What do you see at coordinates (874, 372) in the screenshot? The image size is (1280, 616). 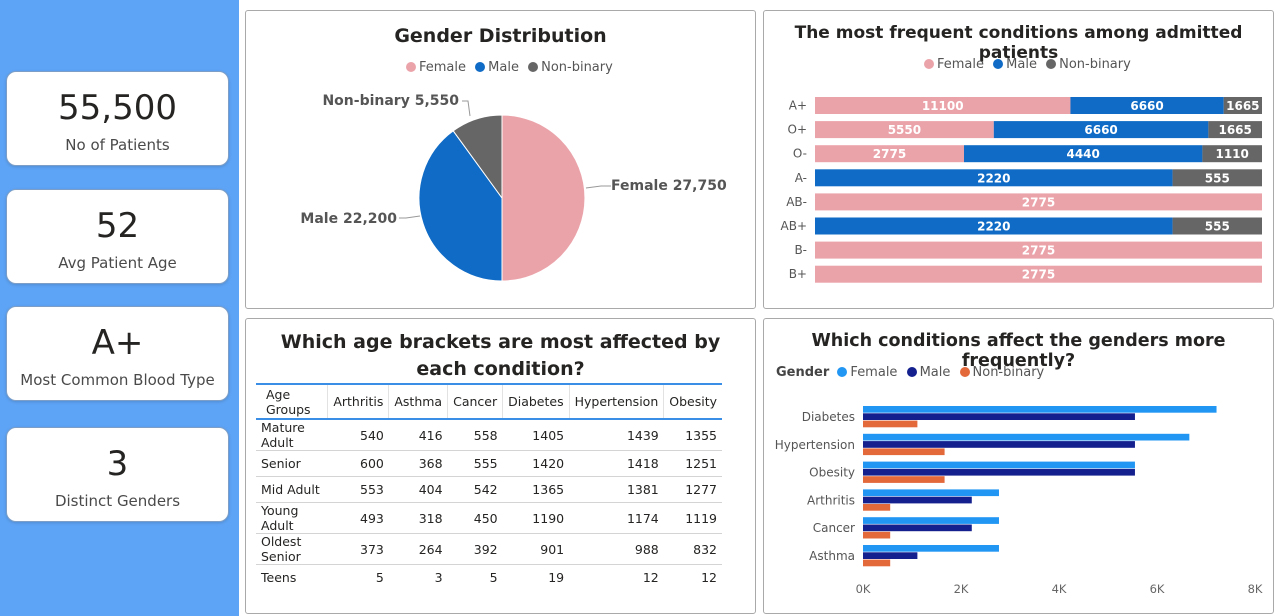 I see `legend-label-female: Female` at bounding box center [874, 372].